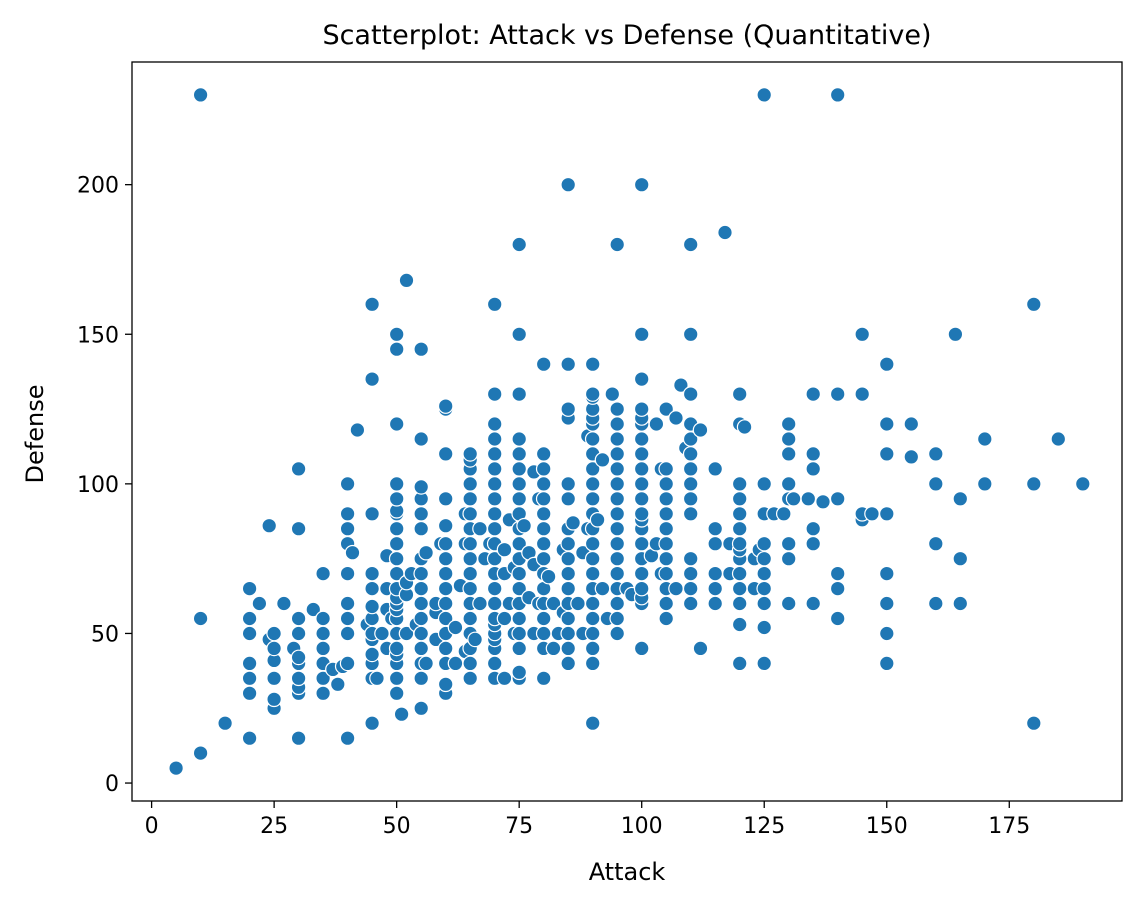 Image resolution: width=1143 pixels, height=908 pixels. What do you see at coordinates (104, 485) in the screenshot?
I see `y-axis: 0 50 100 150 200` at bounding box center [104, 485].